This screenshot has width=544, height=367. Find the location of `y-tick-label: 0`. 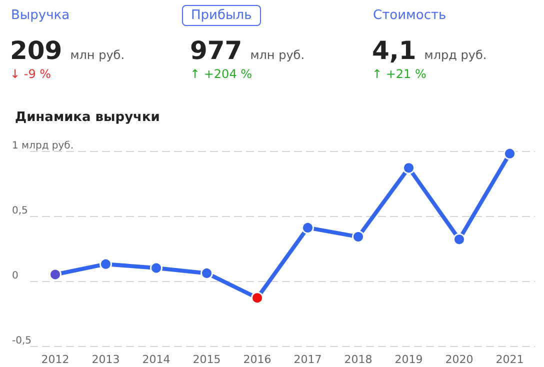

y-tick-label: 0 is located at coordinates (15, 276).